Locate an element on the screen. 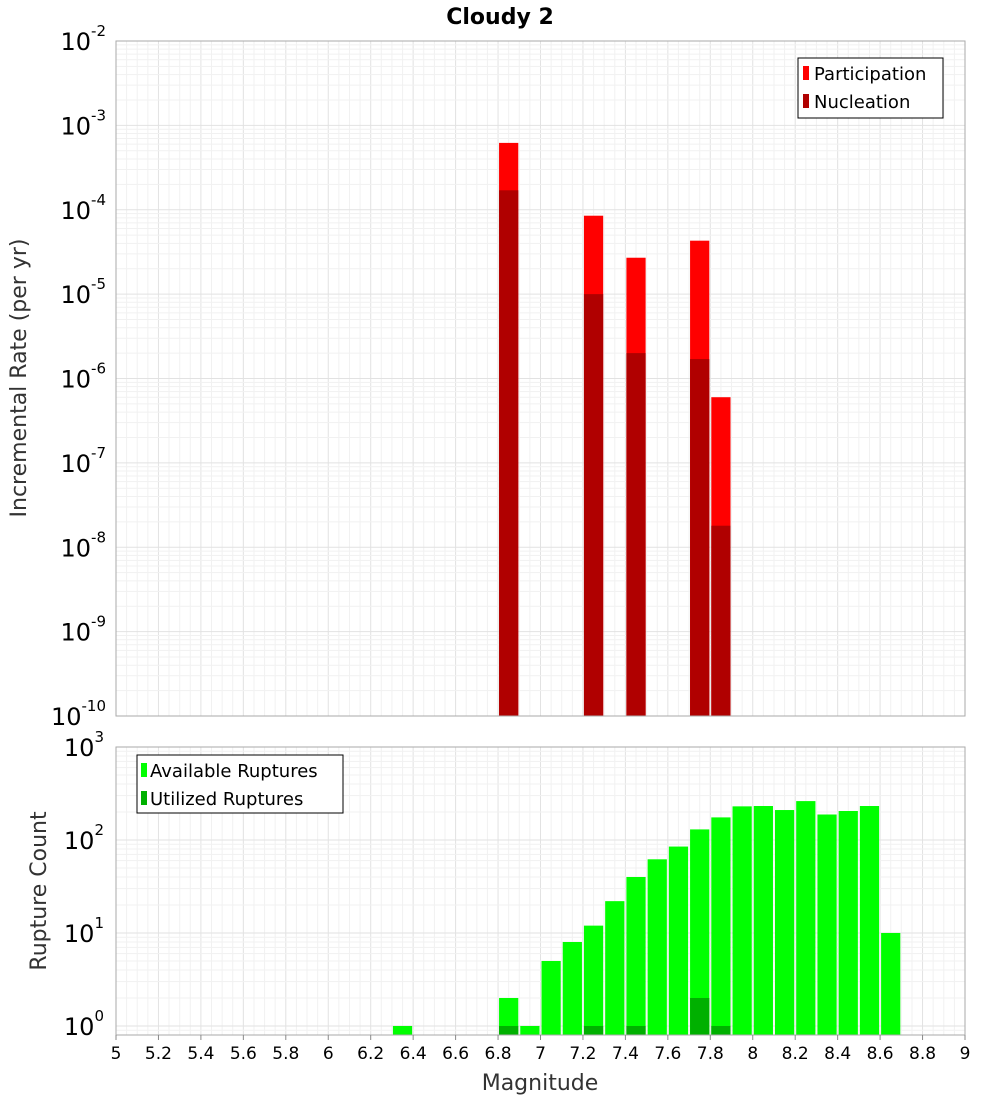 Image resolution: width=1000 pixels, height=1100 pixels. top-y-tick-label: 10⁻⁶ is located at coordinates (83, 377).